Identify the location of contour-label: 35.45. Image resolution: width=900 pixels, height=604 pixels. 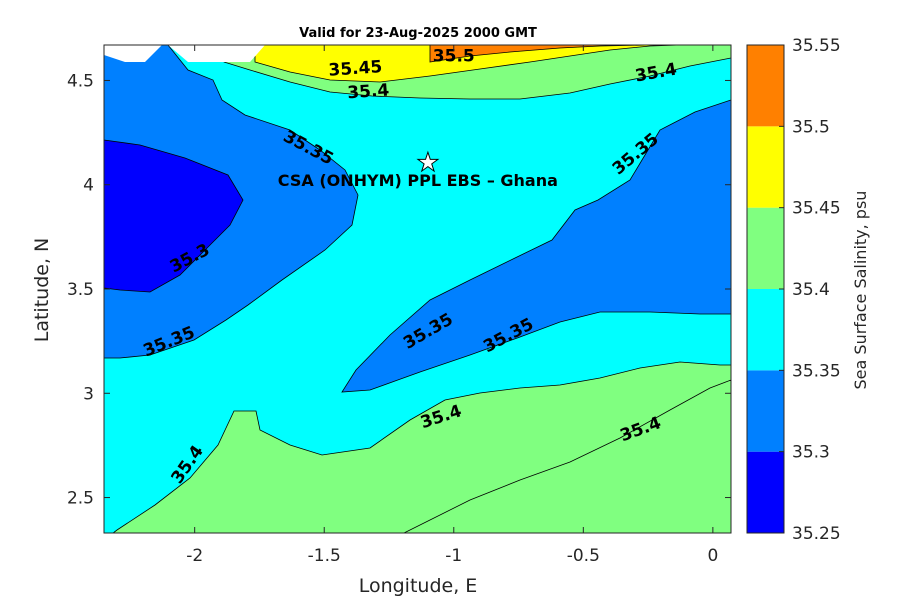
(355, 69).